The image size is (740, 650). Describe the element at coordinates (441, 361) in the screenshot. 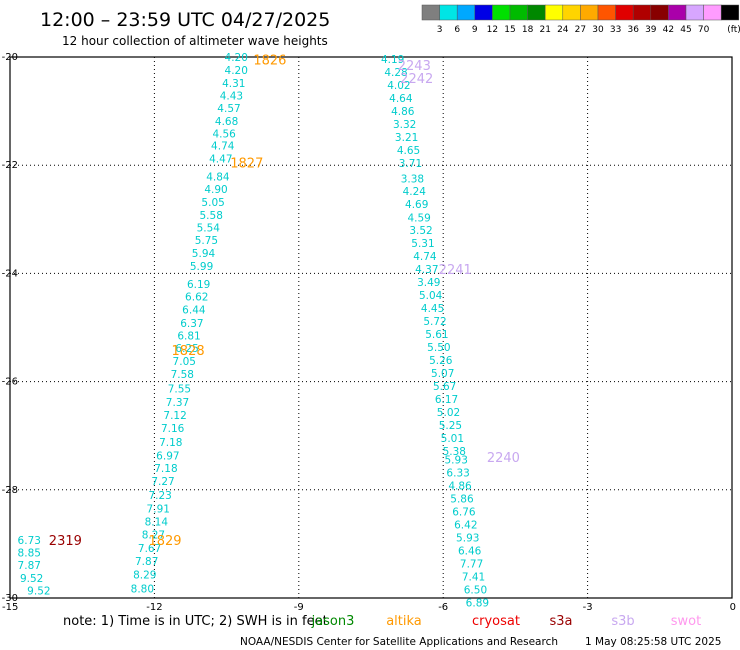

I see `wave-height-value: 5.26` at that location.